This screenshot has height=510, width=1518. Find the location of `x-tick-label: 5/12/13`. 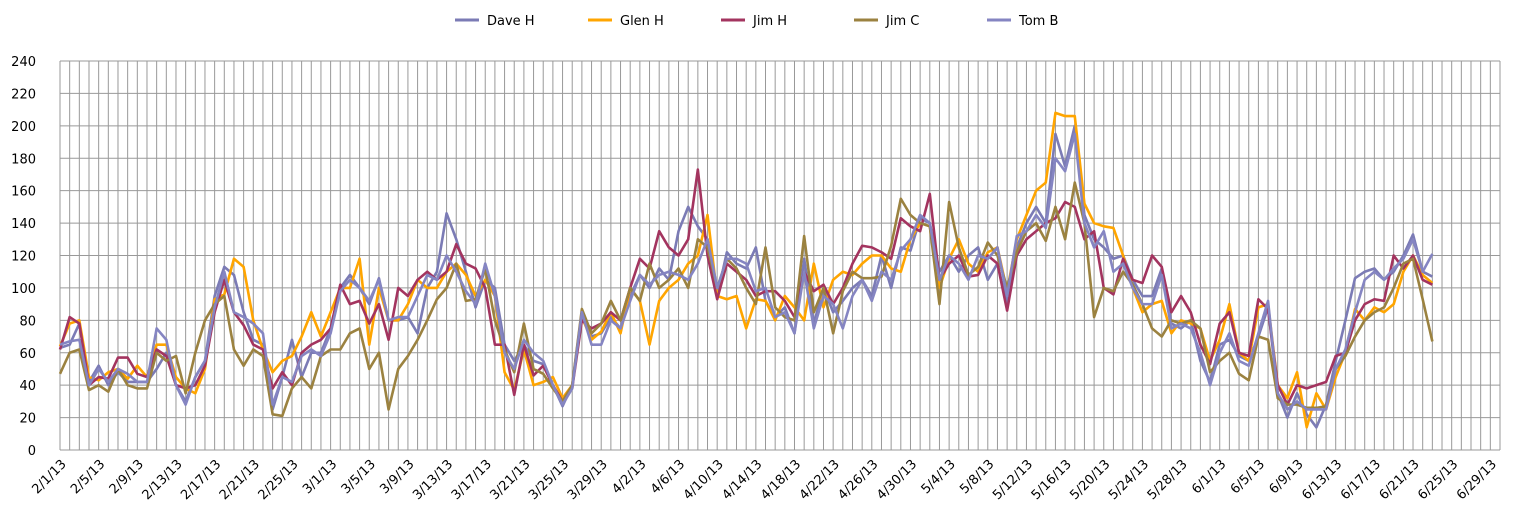

x-tick-label: 5/12/13 is located at coordinates (1013, 480).